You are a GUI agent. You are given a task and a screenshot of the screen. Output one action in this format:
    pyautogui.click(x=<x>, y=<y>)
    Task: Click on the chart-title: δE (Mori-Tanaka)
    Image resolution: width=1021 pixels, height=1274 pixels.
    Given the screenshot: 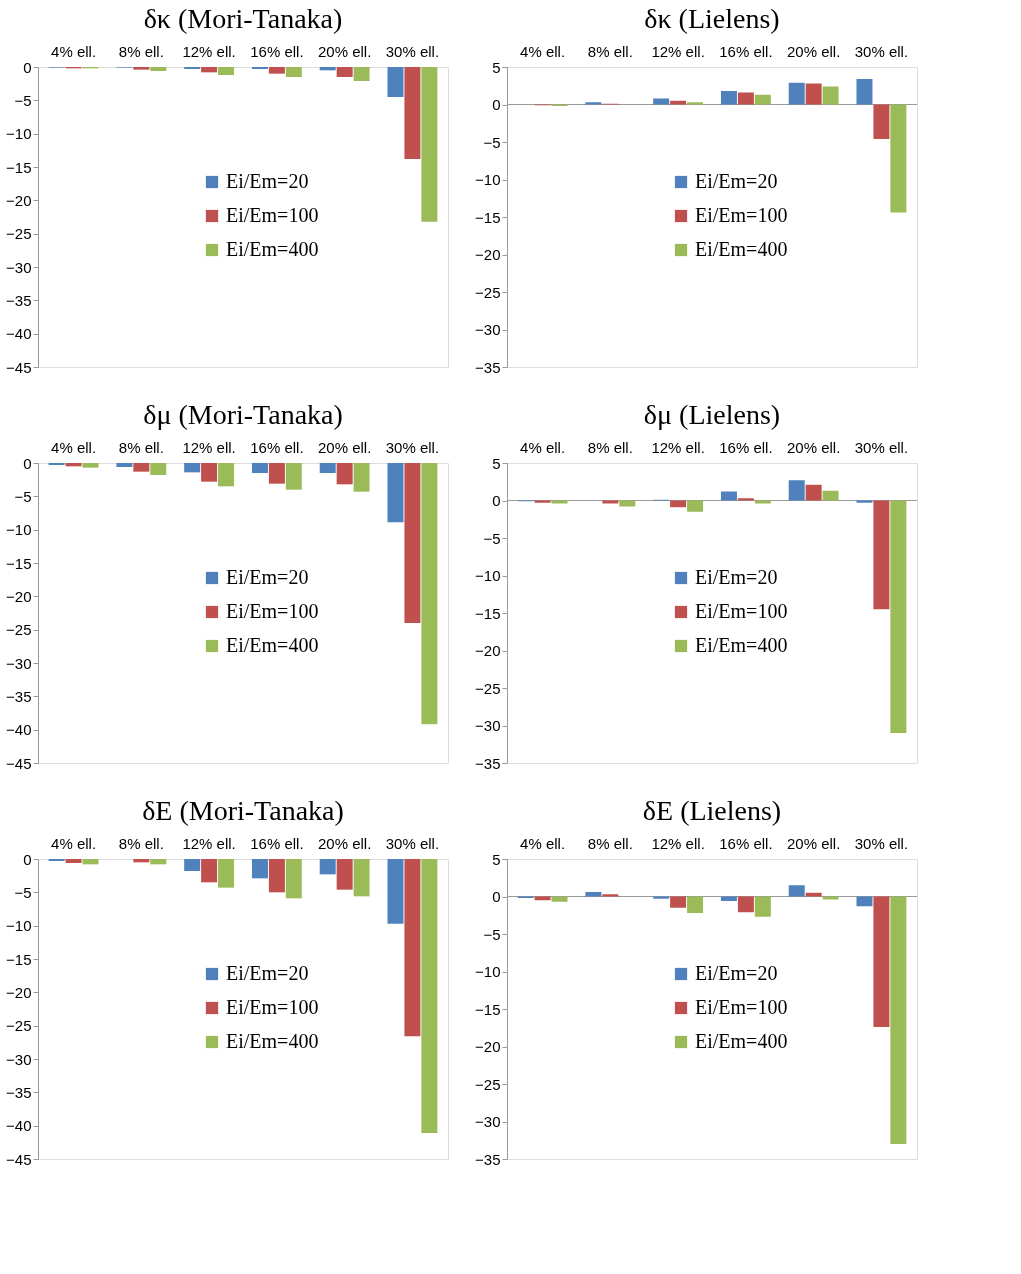 What is the action you would take?
    pyautogui.click(x=243, y=810)
    